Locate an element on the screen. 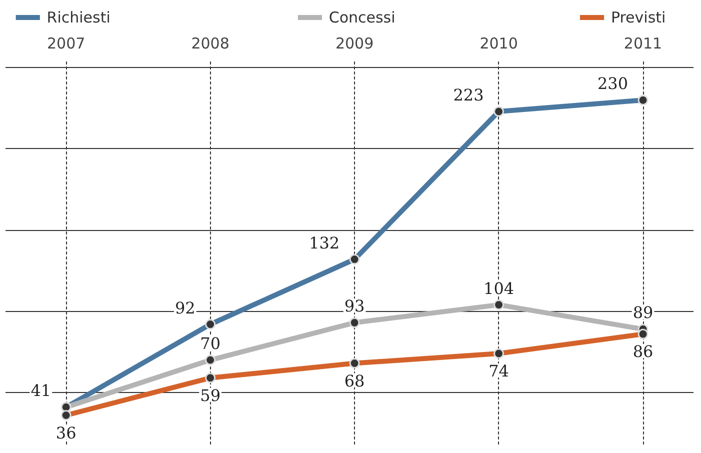 The image size is (701, 453). data-label: 223 is located at coordinates (468, 94).